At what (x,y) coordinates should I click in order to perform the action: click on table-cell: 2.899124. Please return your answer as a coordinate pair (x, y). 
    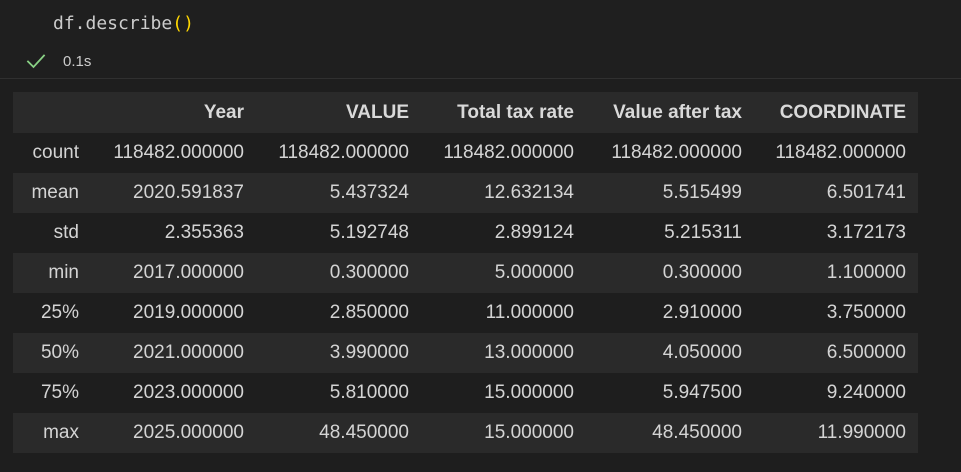
    Looking at the image, I should click on (503, 233).